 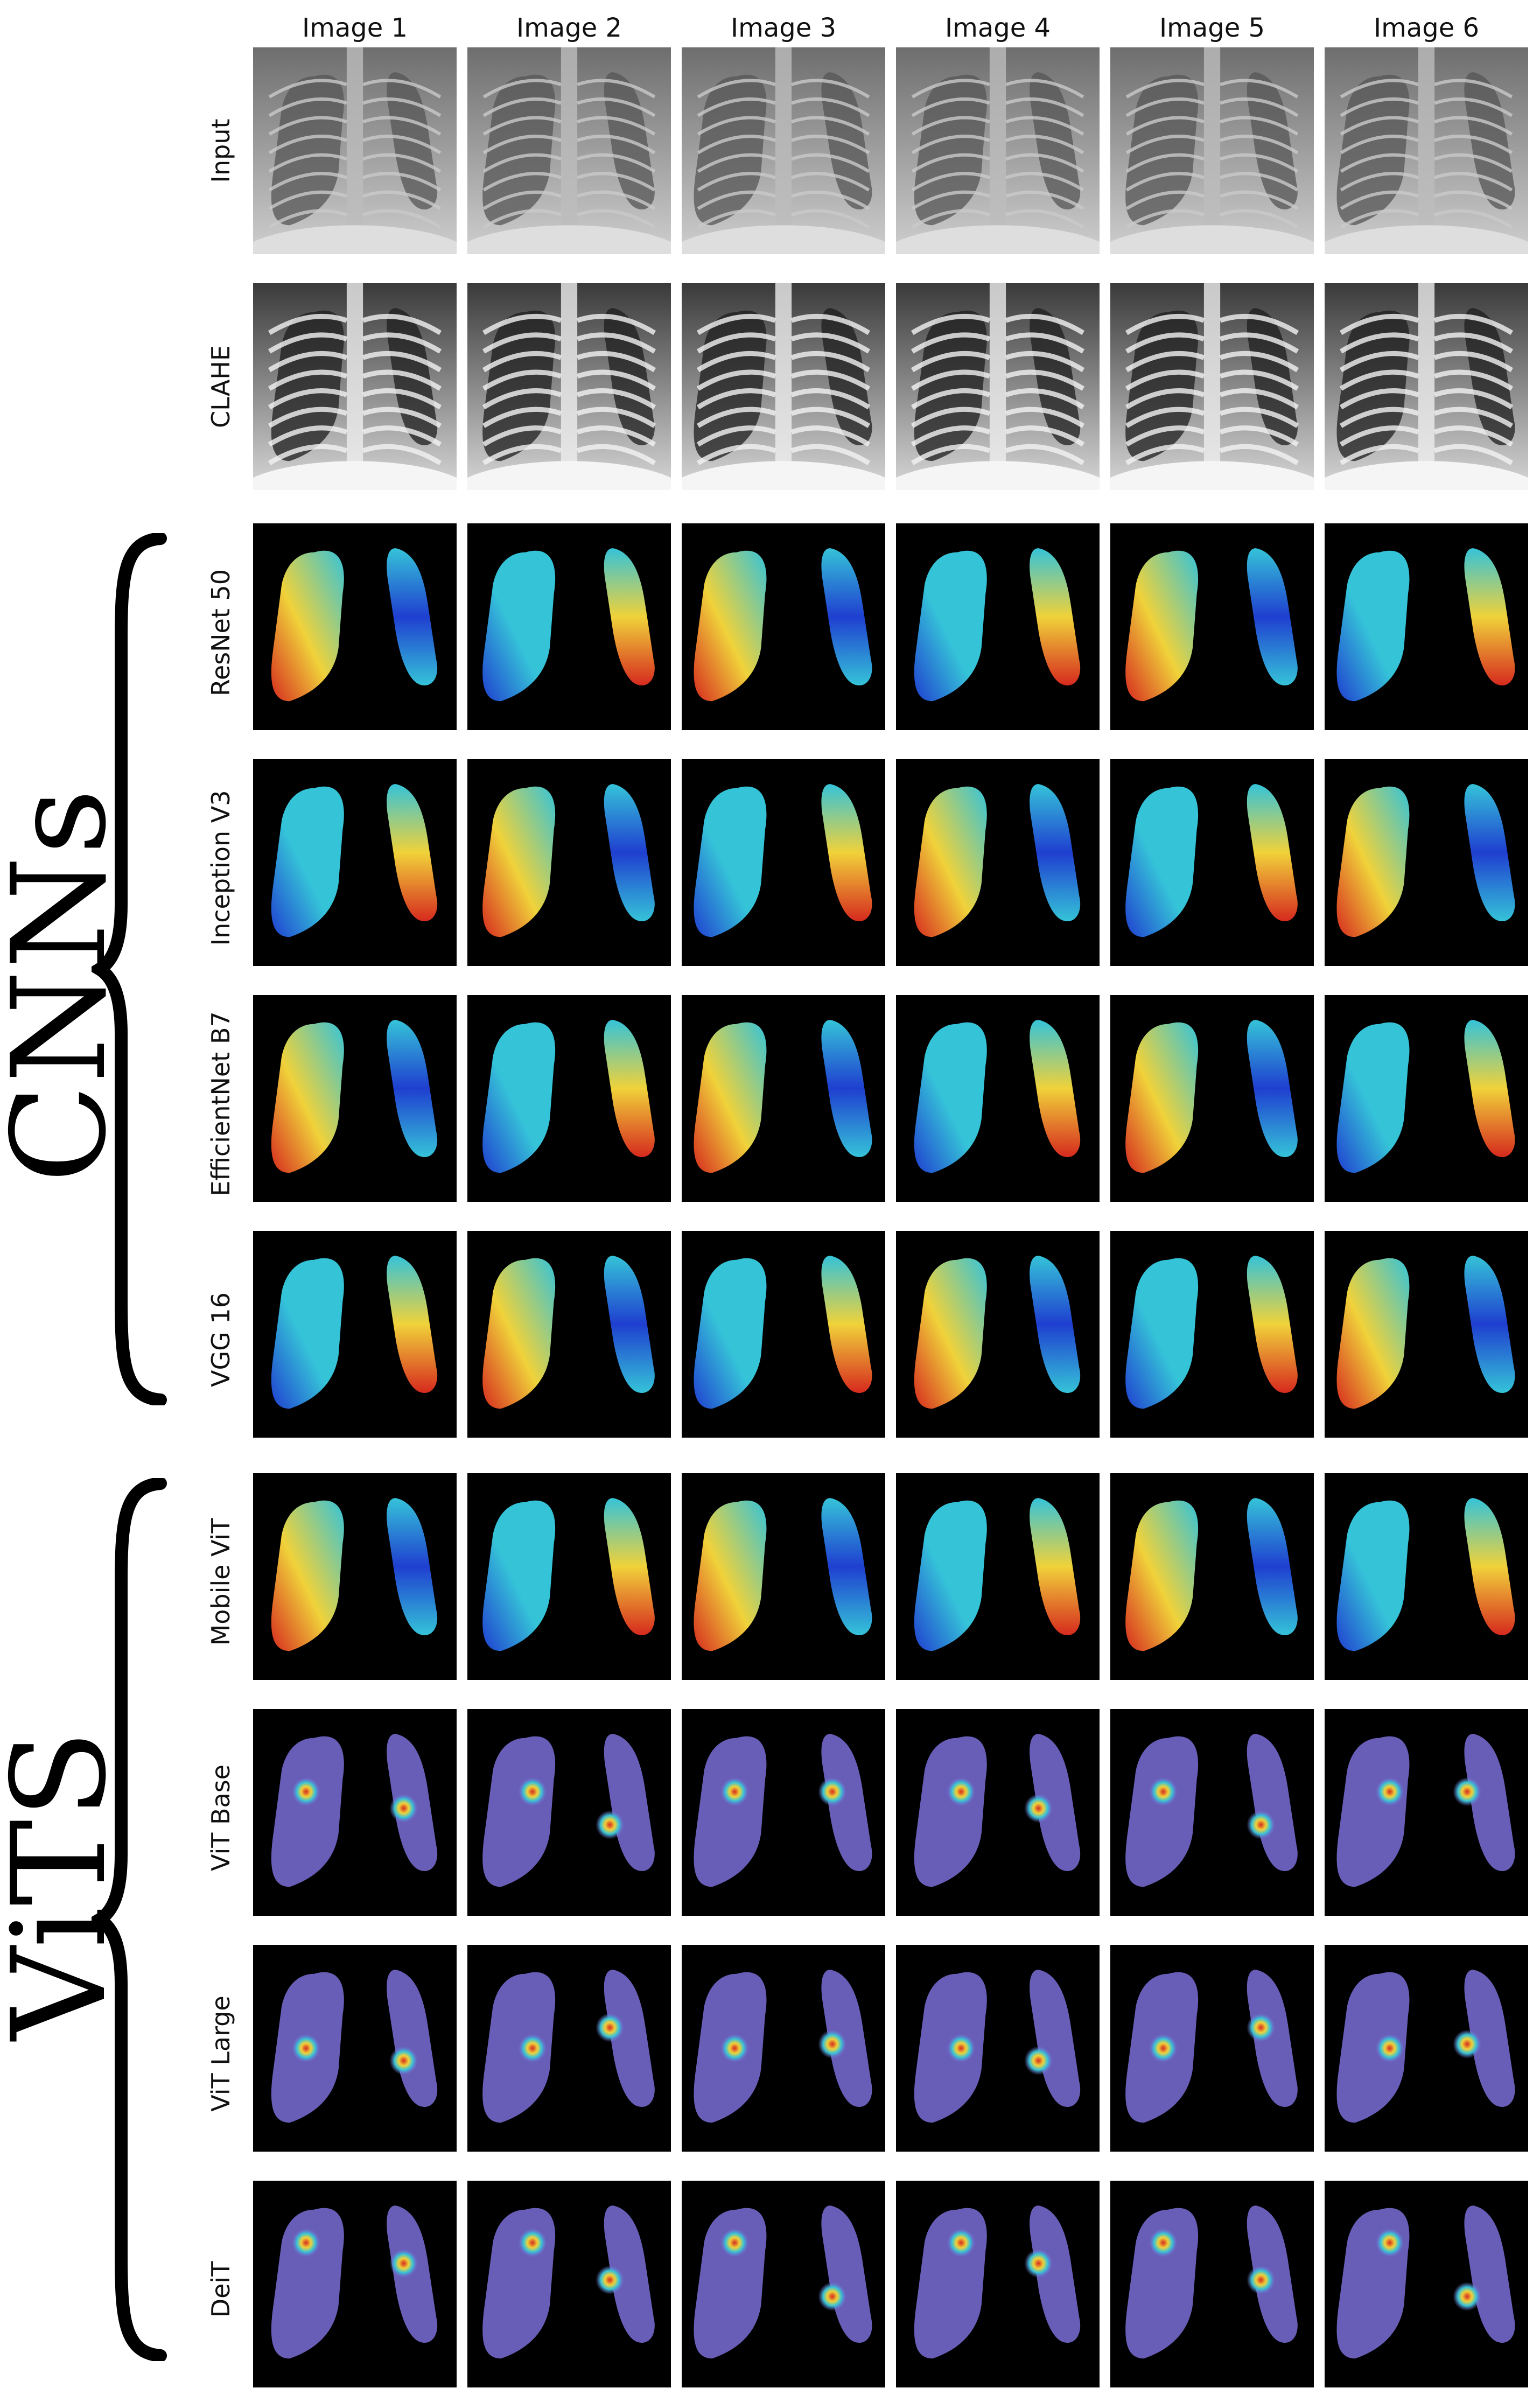 What do you see at coordinates (1426, 1334) in the screenshot?
I see `tile-cnn-r6-c6` at bounding box center [1426, 1334].